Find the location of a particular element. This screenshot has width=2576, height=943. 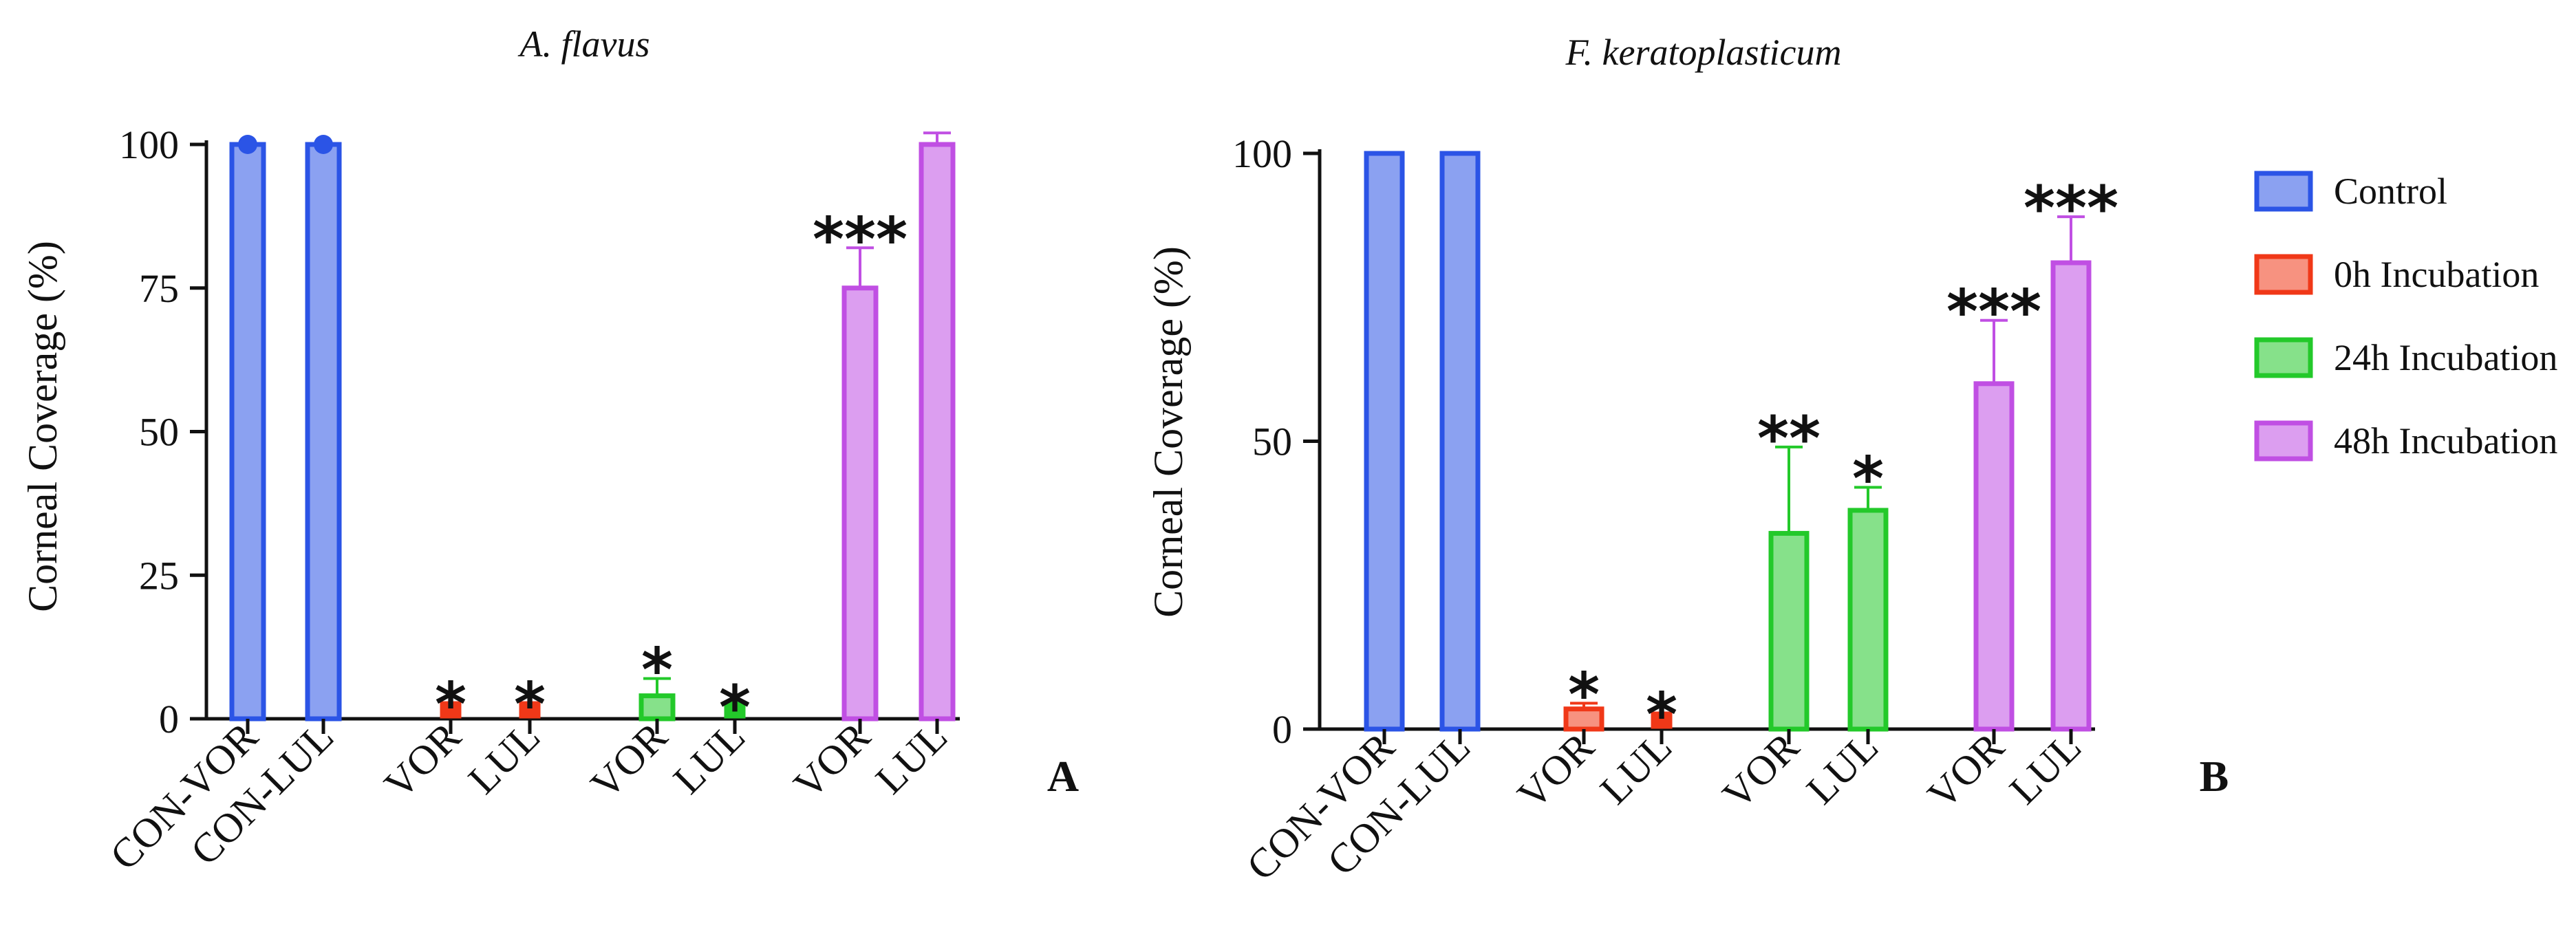

legend-item-24h: 24h Incubation is located at coordinates (2405, 357).